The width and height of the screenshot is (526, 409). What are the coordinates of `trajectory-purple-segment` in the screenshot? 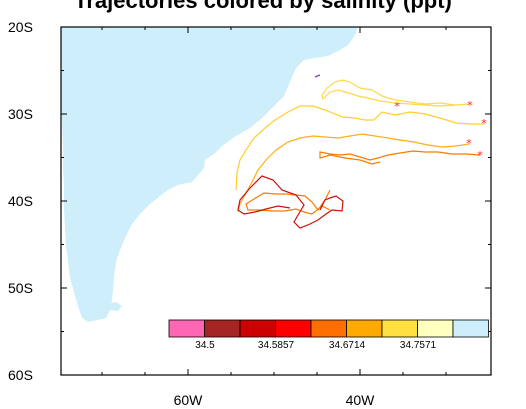 It's located at (317, 76).